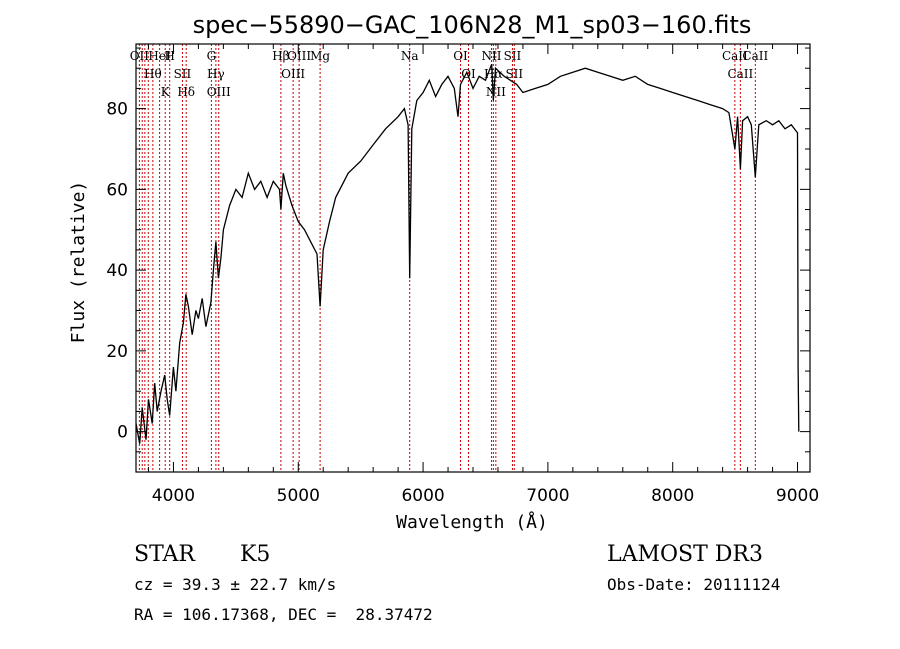 The width and height of the screenshot is (900, 649). I want to click on object-class: STAR, so click(164, 554).